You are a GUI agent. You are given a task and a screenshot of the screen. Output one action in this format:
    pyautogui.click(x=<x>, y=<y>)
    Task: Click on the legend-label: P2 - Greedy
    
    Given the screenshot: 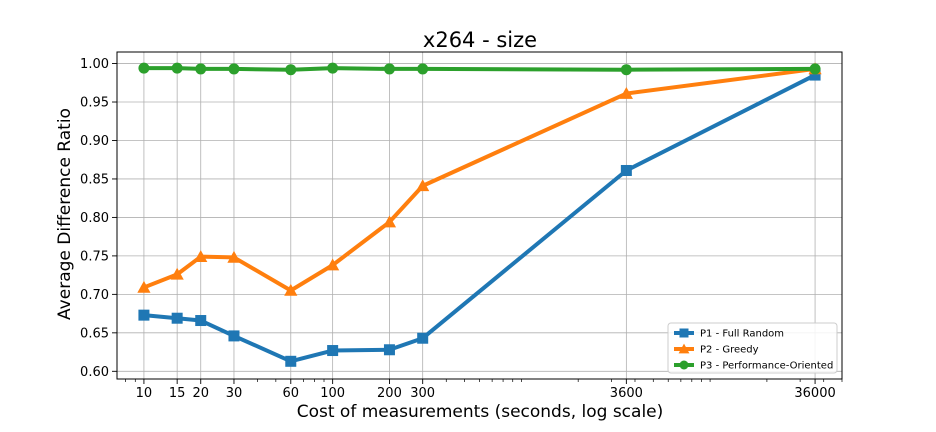 What is the action you would take?
    pyautogui.click(x=729, y=350)
    